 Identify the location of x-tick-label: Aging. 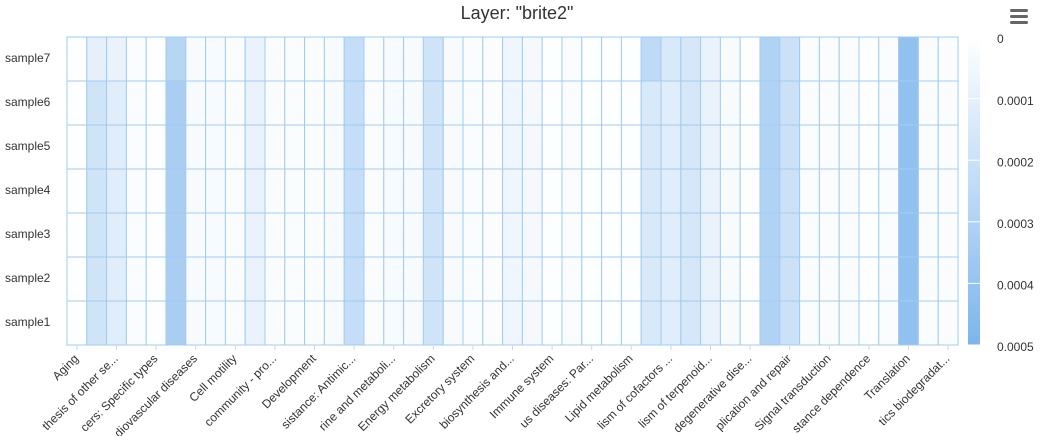
(66, 367).